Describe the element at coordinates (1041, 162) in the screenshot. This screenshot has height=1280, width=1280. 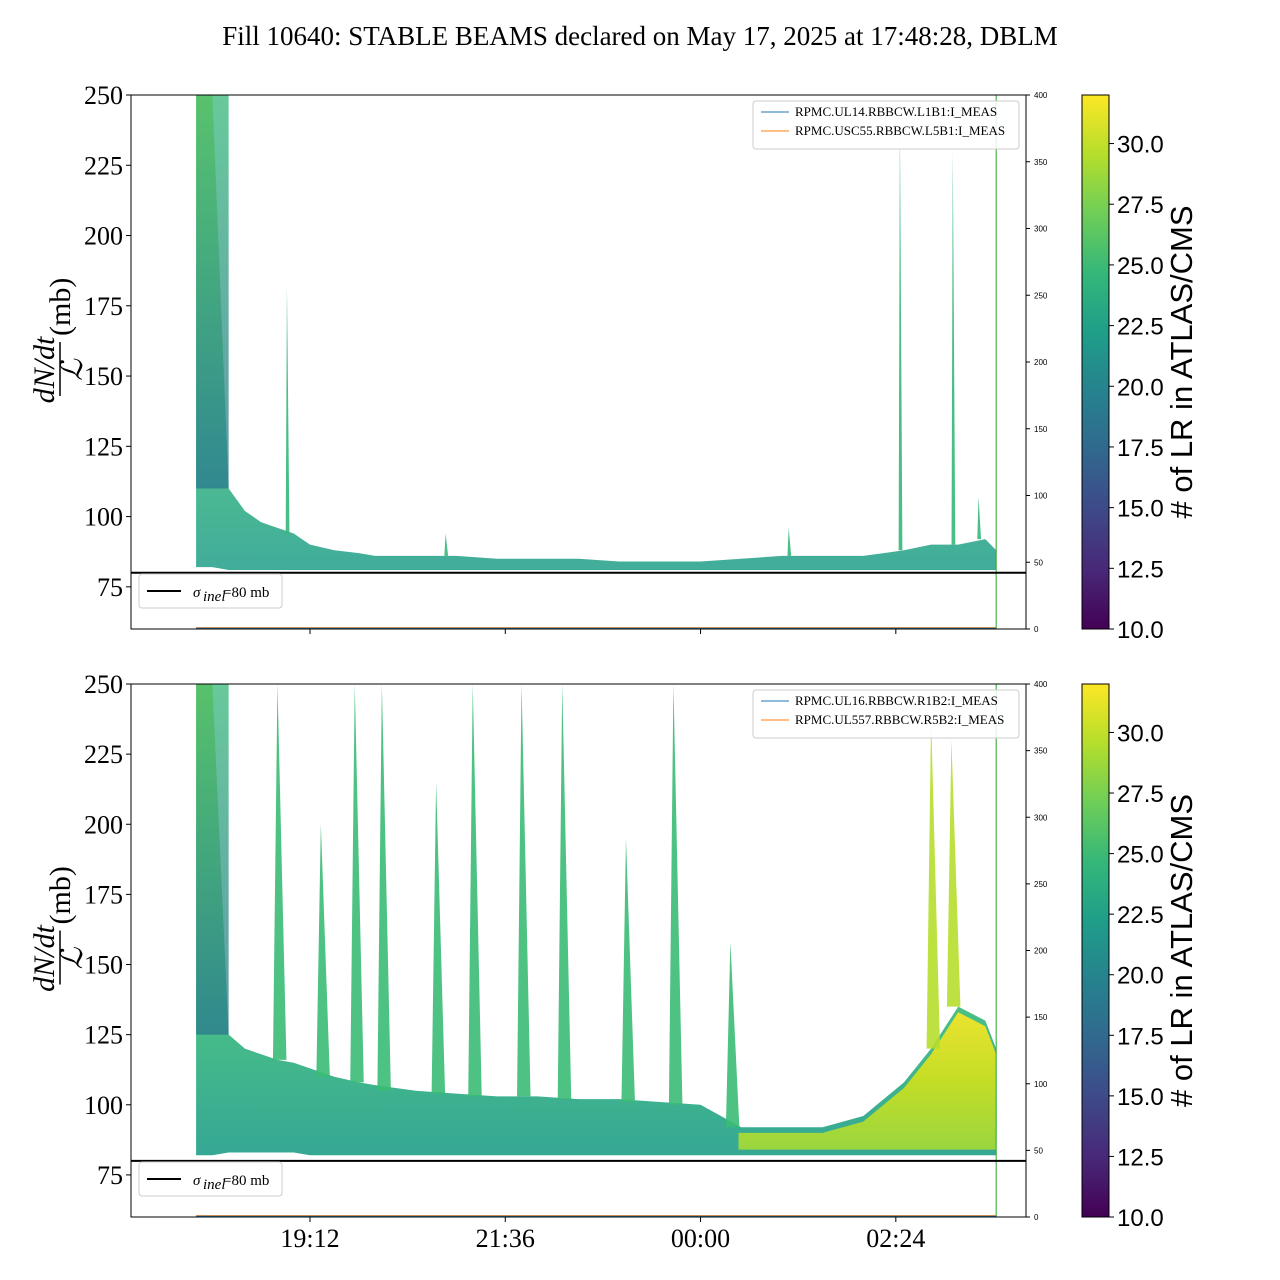
I see `top-y2-tick-label: 350` at that location.